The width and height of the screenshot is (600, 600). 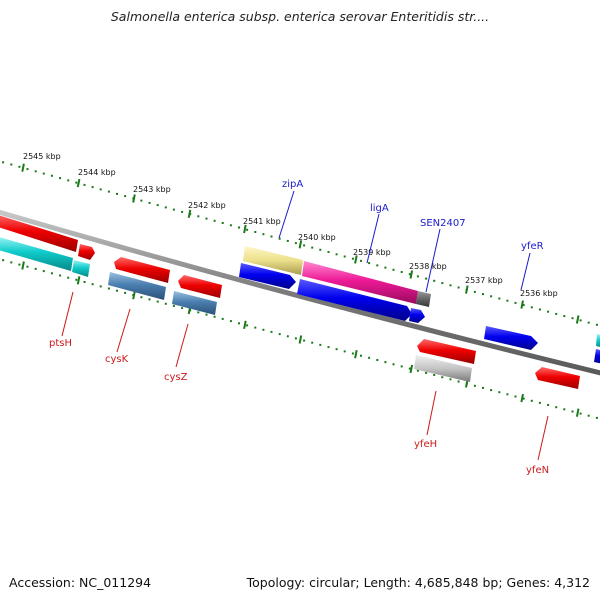 I want to click on gene-bar-zipA, so click(x=273, y=260).